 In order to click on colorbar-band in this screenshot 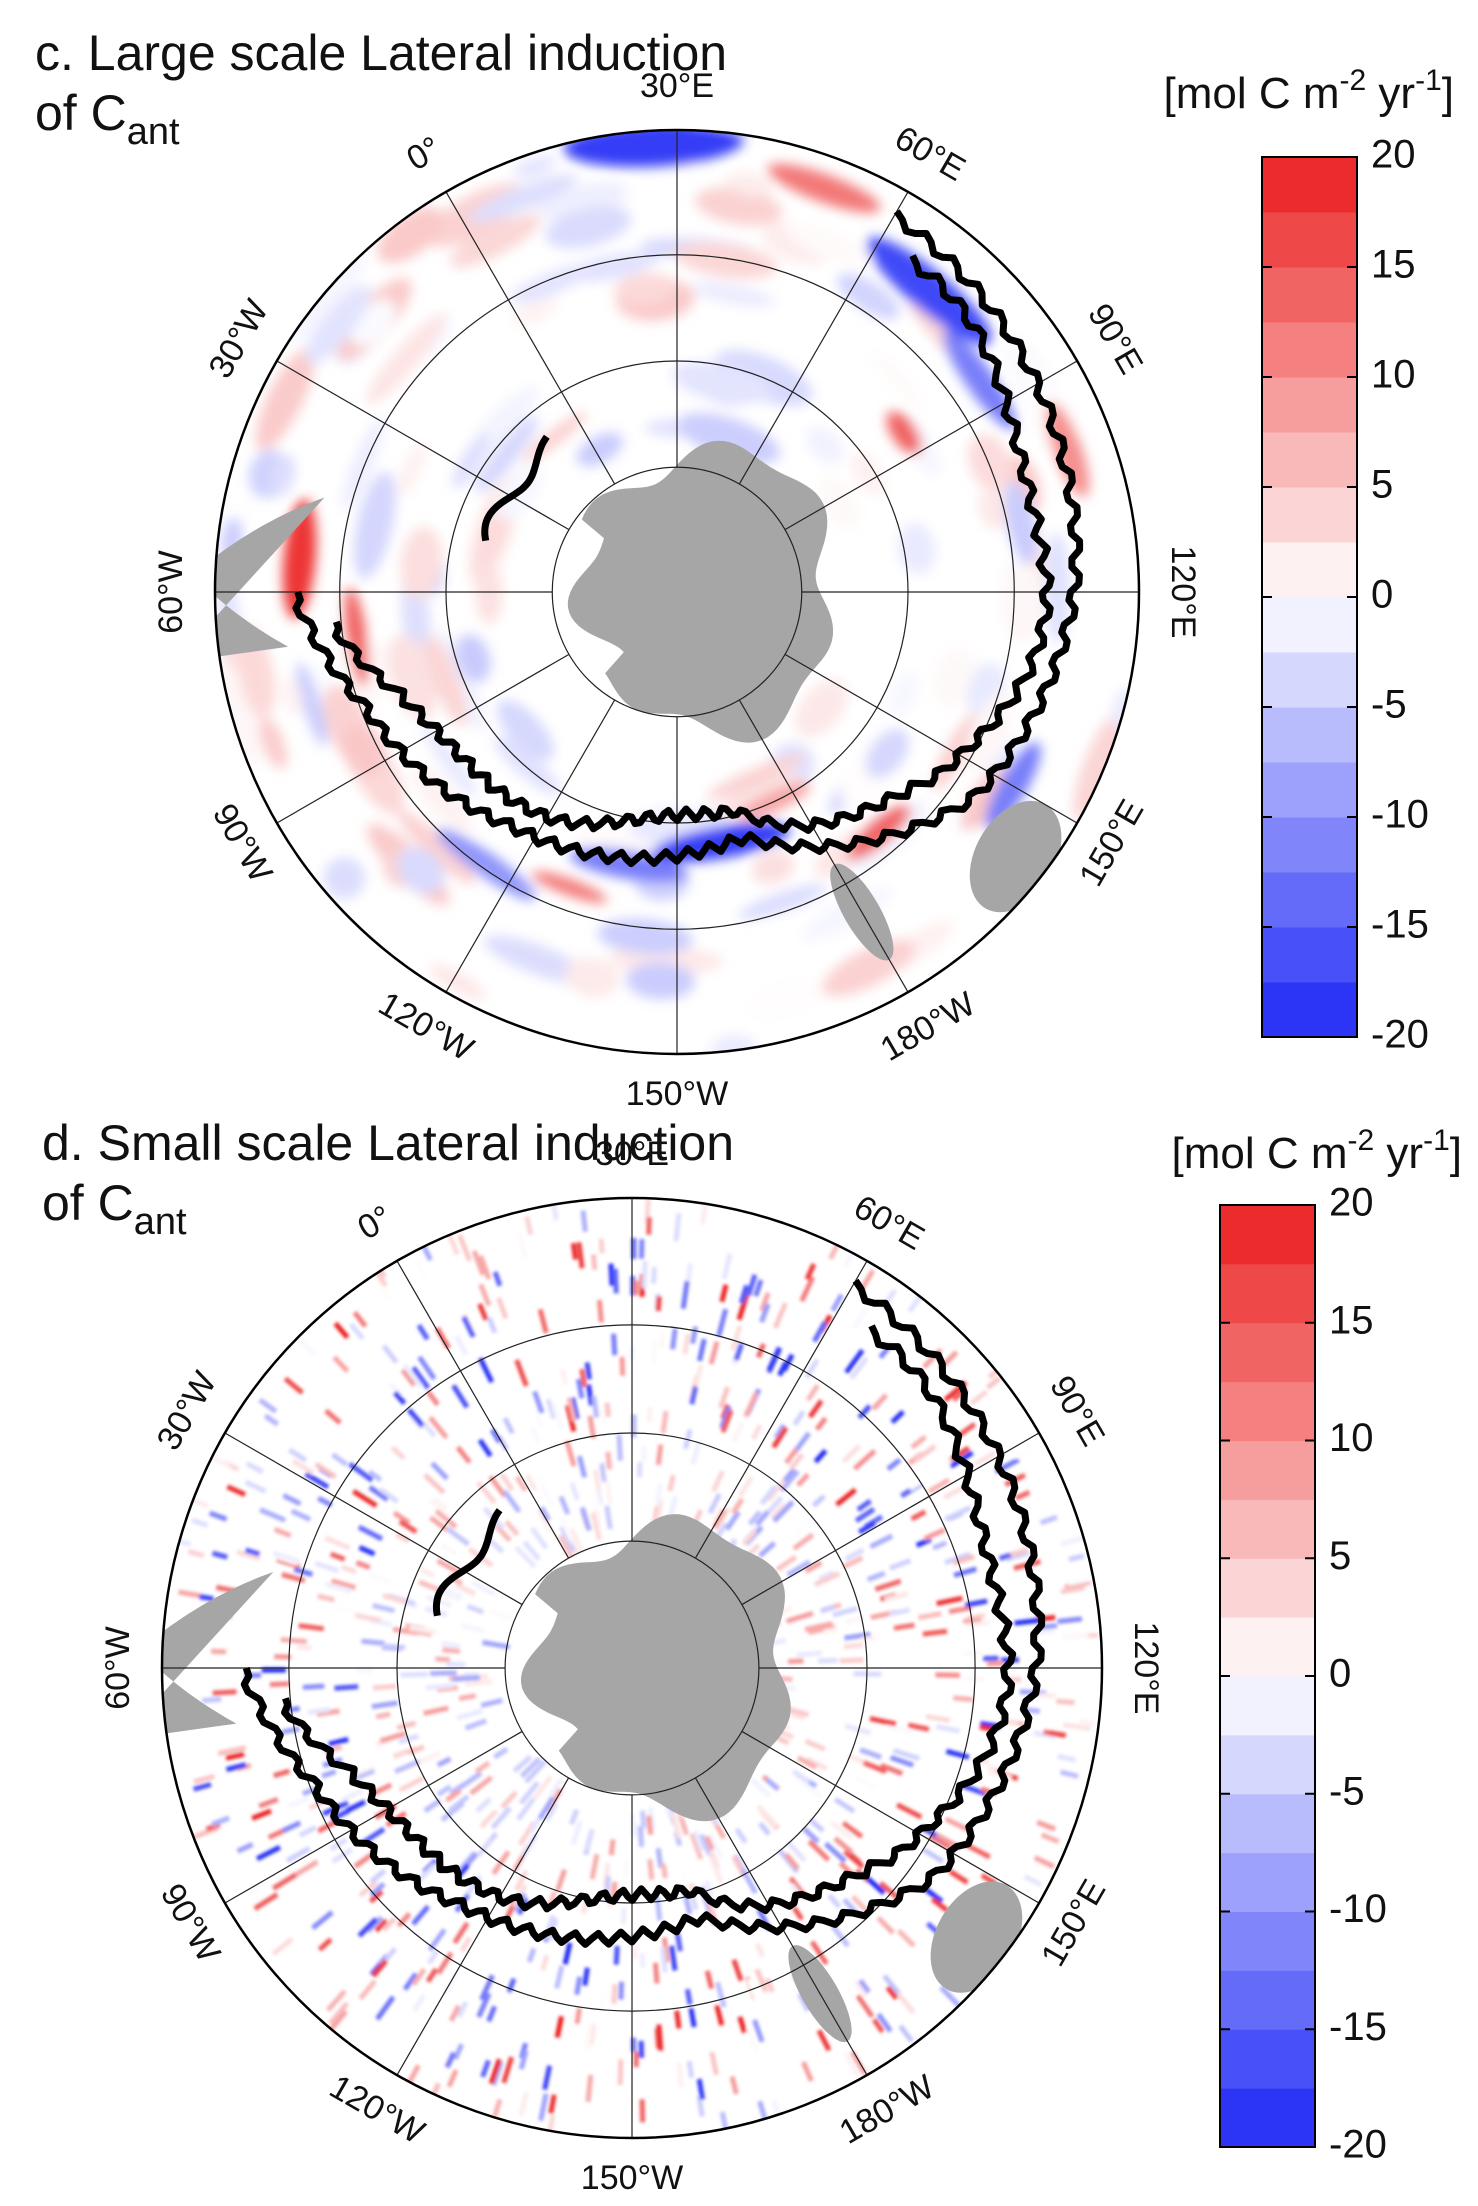, I will do `click(1309, 790)`.